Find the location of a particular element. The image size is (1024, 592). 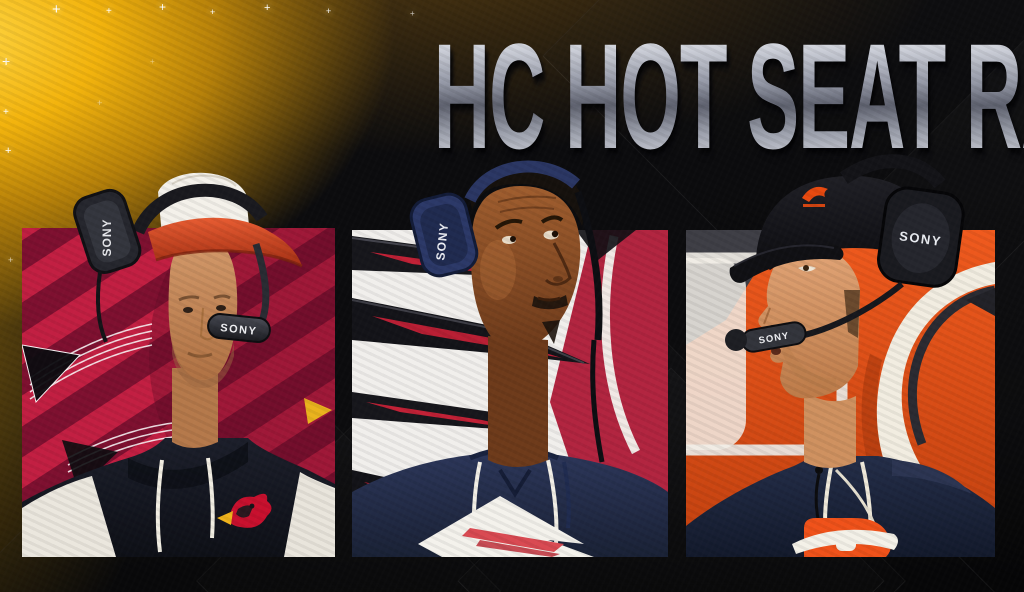

atlanta-falcons-logo-icon is located at coordinates (506, 526).